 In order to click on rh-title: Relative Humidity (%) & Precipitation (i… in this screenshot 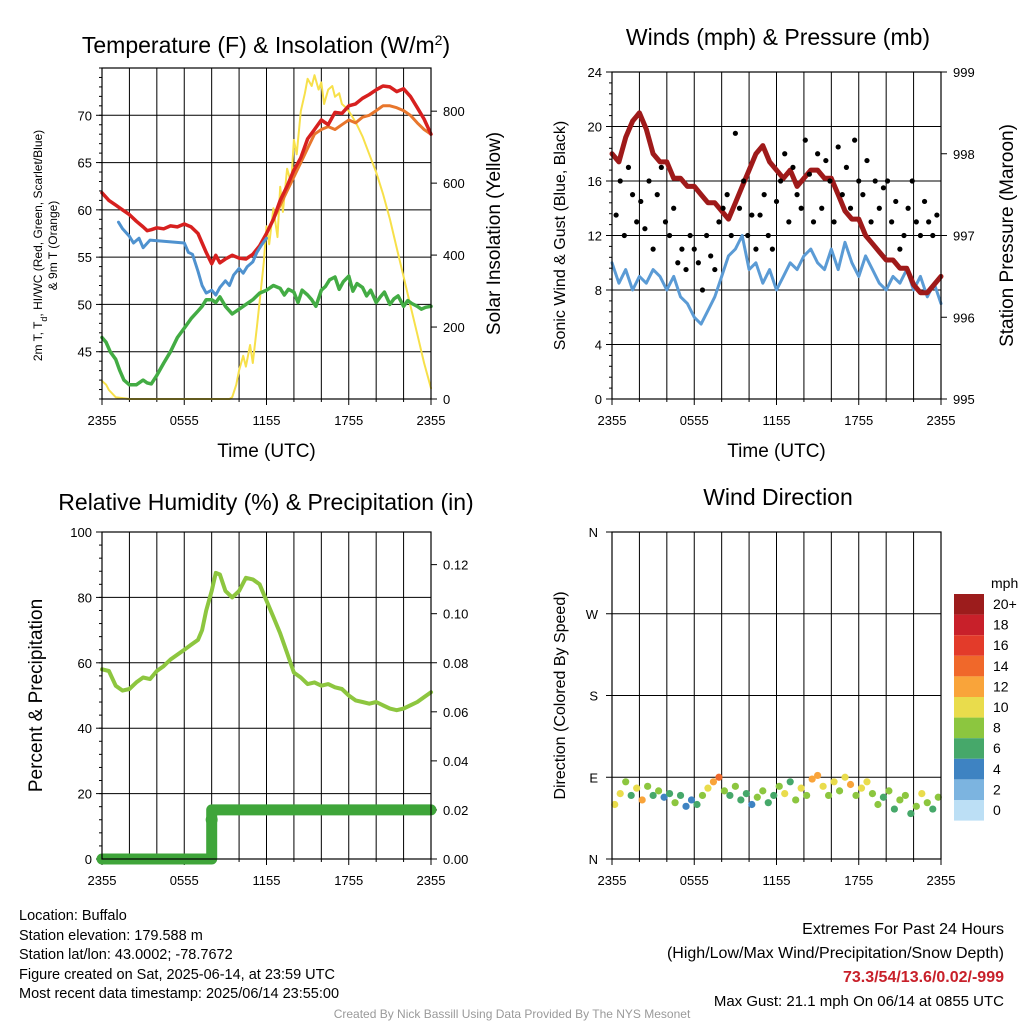, I will do `click(265, 502)`.